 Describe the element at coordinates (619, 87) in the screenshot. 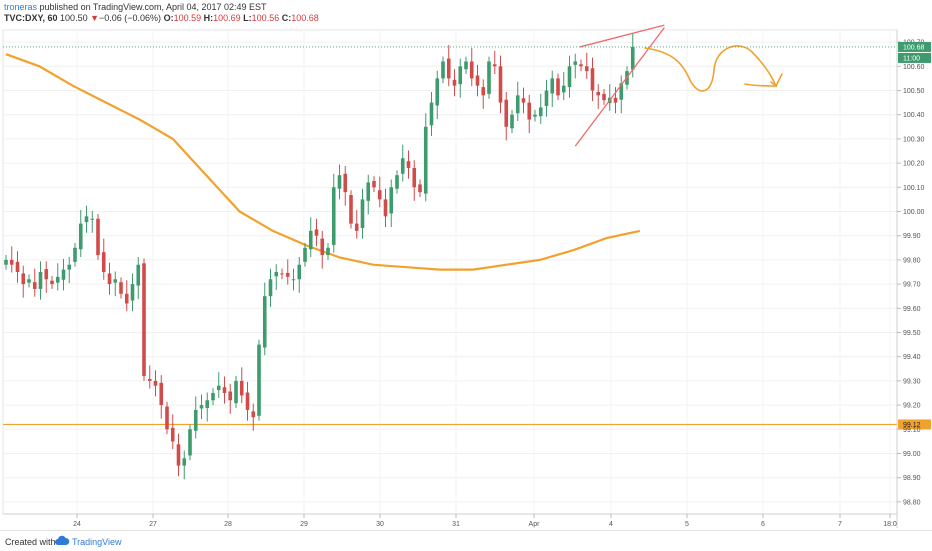

I see `wedge-lower-line` at that location.